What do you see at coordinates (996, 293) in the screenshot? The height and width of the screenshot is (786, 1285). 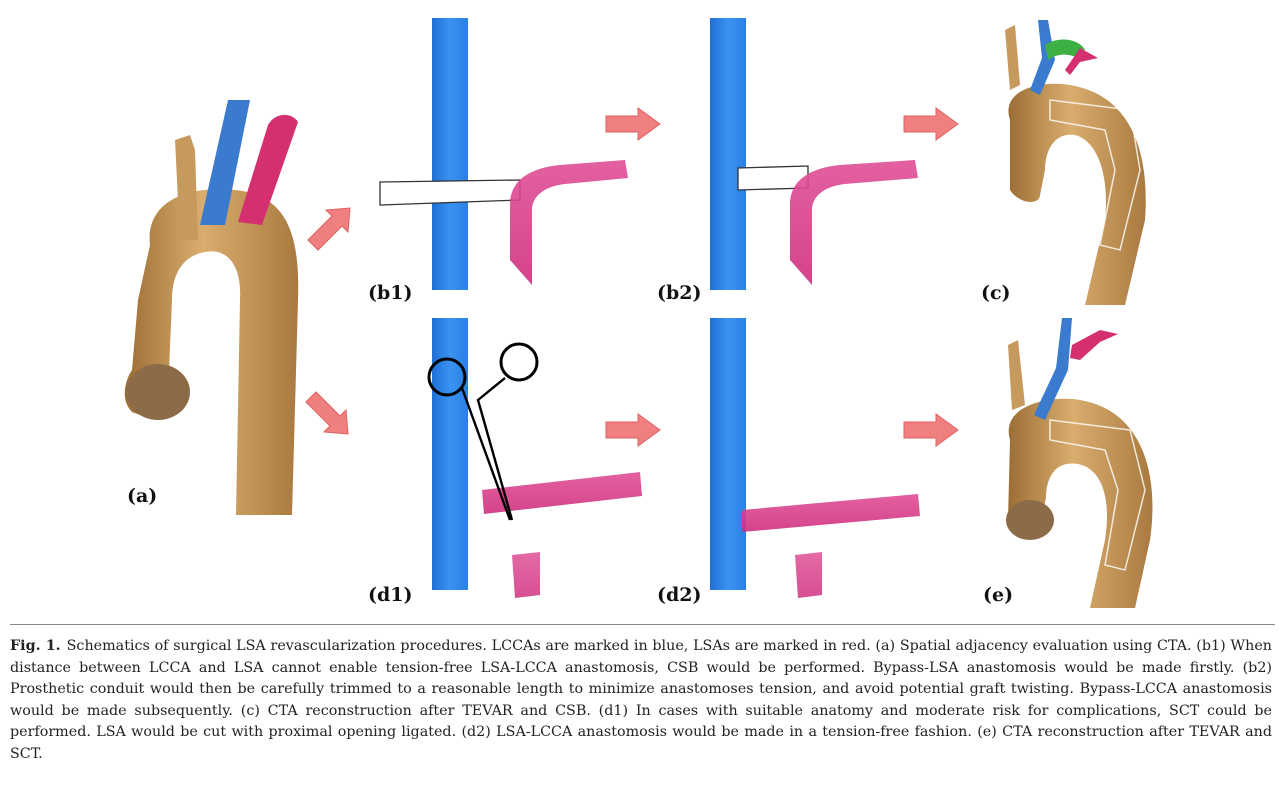 I see `panel-label-c: (c)` at bounding box center [996, 293].